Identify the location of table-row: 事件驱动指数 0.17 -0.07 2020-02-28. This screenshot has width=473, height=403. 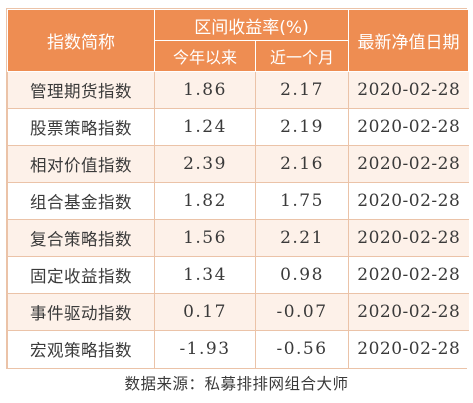
(238, 312).